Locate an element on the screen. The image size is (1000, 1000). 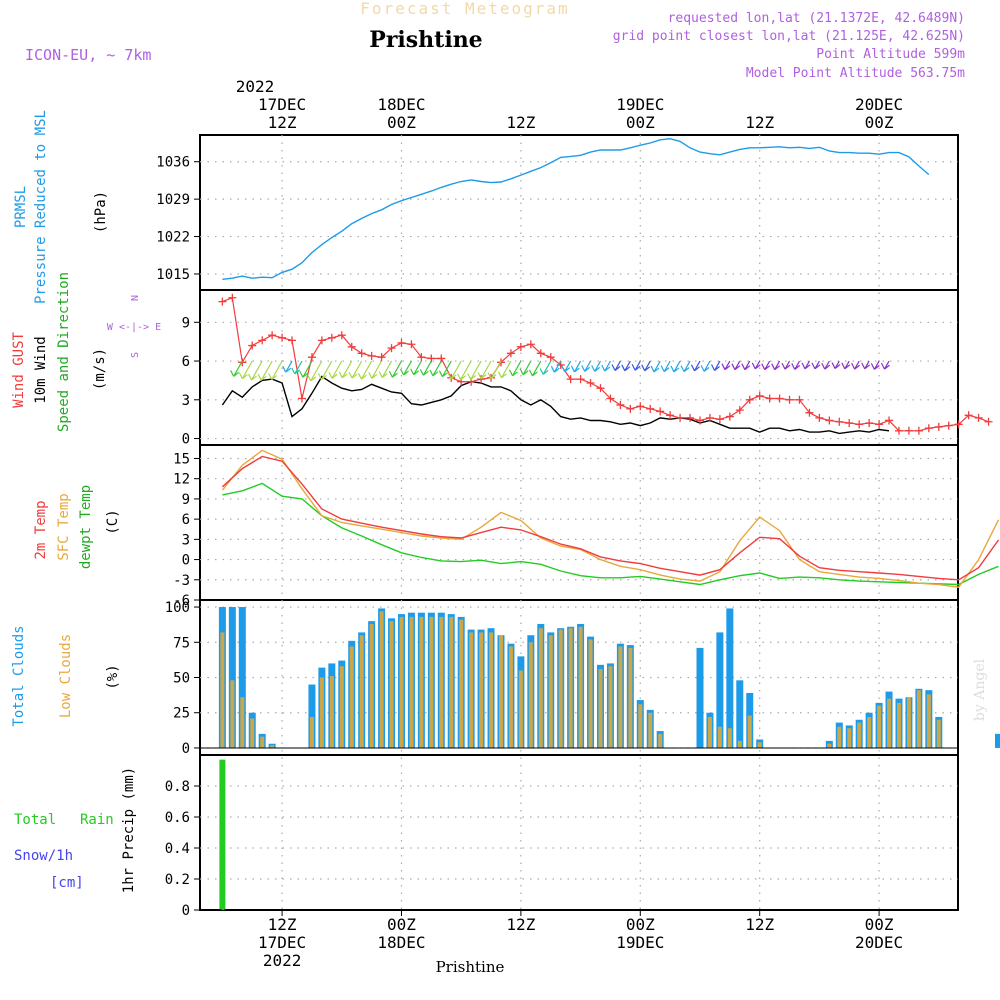
bottom-hour-label: 12Z is located at coordinates (520, 924).